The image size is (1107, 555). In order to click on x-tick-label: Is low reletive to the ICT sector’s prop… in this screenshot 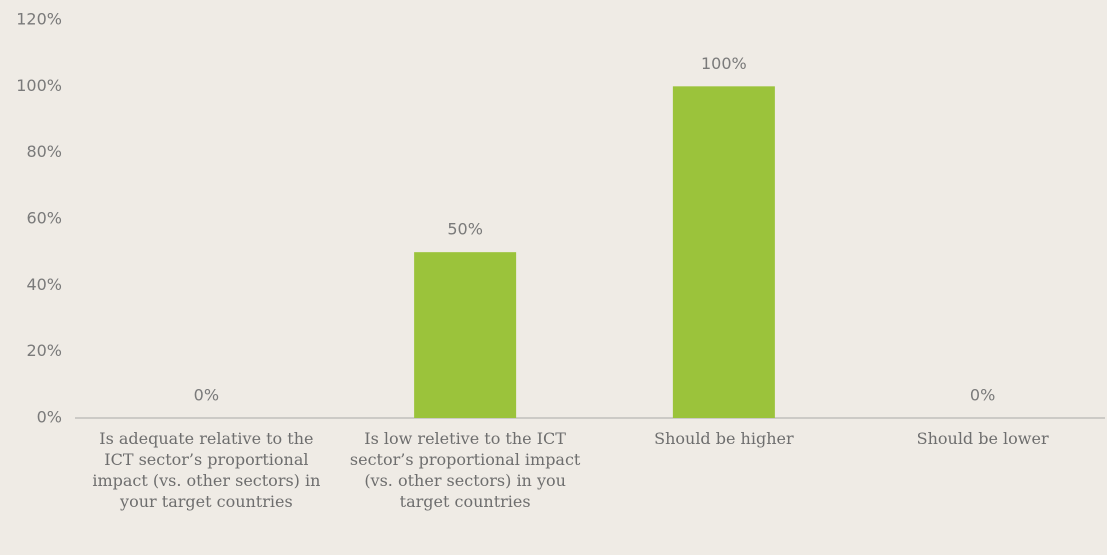, I will do `click(465, 470)`.